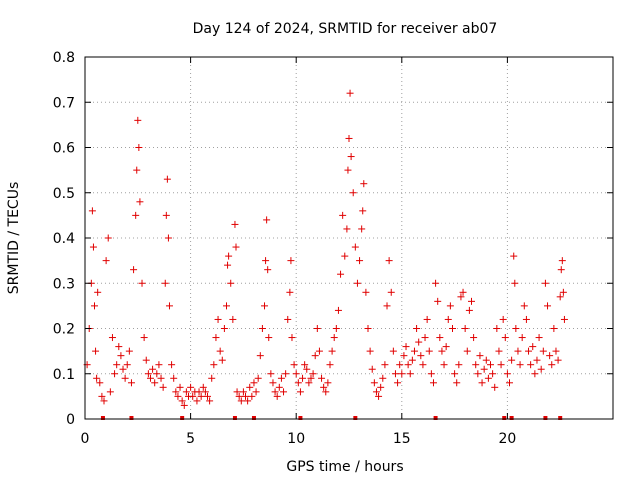  Describe the element at coordinates (402, 439) in the screenshot. I see `x-tick-label: 15` at that location.